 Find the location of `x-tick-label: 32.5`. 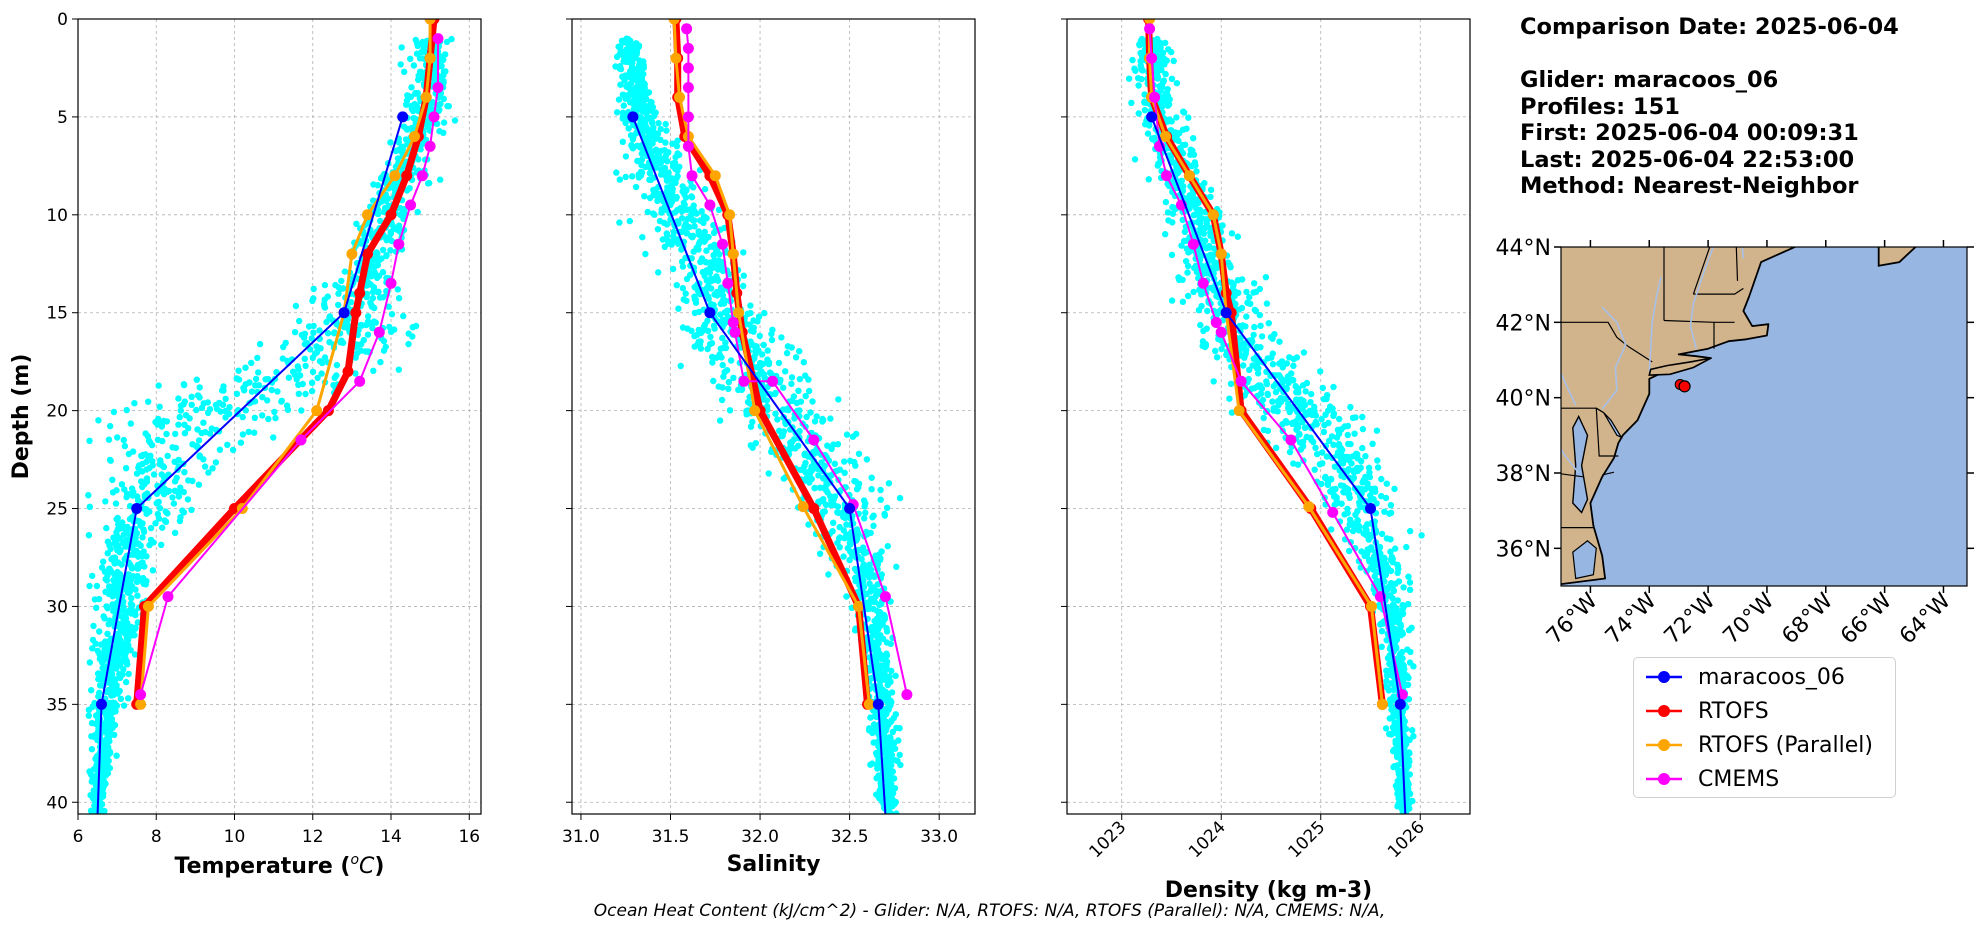

x-tick-label: 32.5 is located at coordinates (850, 837).